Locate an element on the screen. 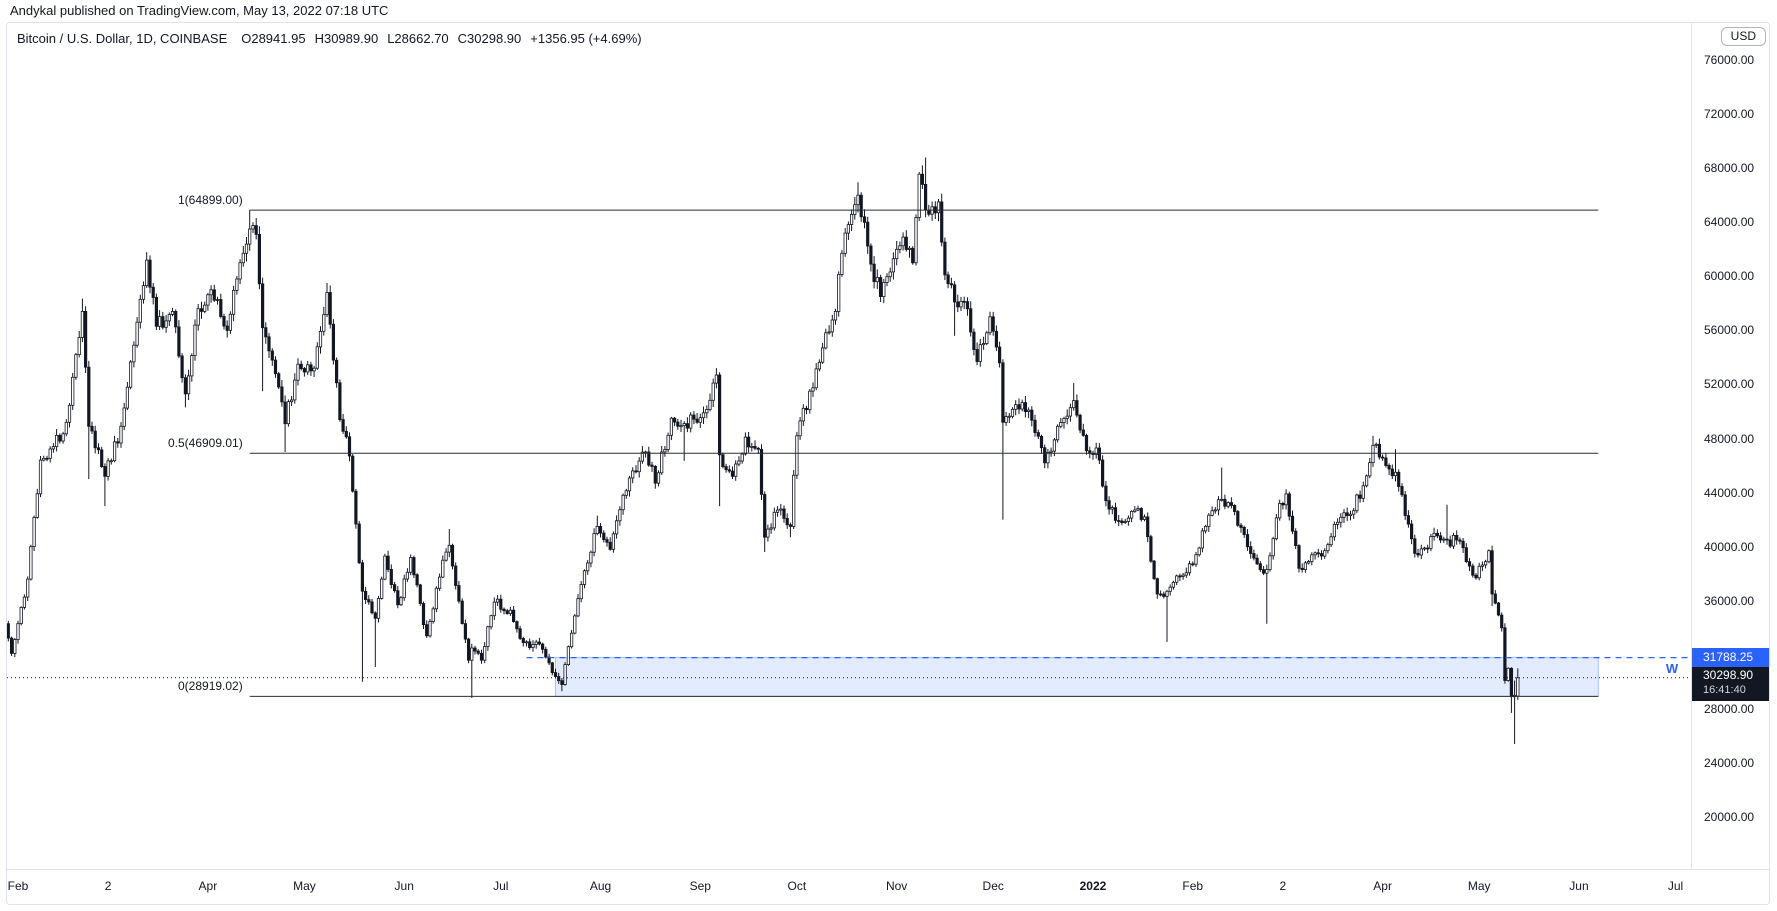 Image resolution: width=1777 pixels, height=911 pixels. legend-open: O28941.95 is located at coordinates (273, 38).